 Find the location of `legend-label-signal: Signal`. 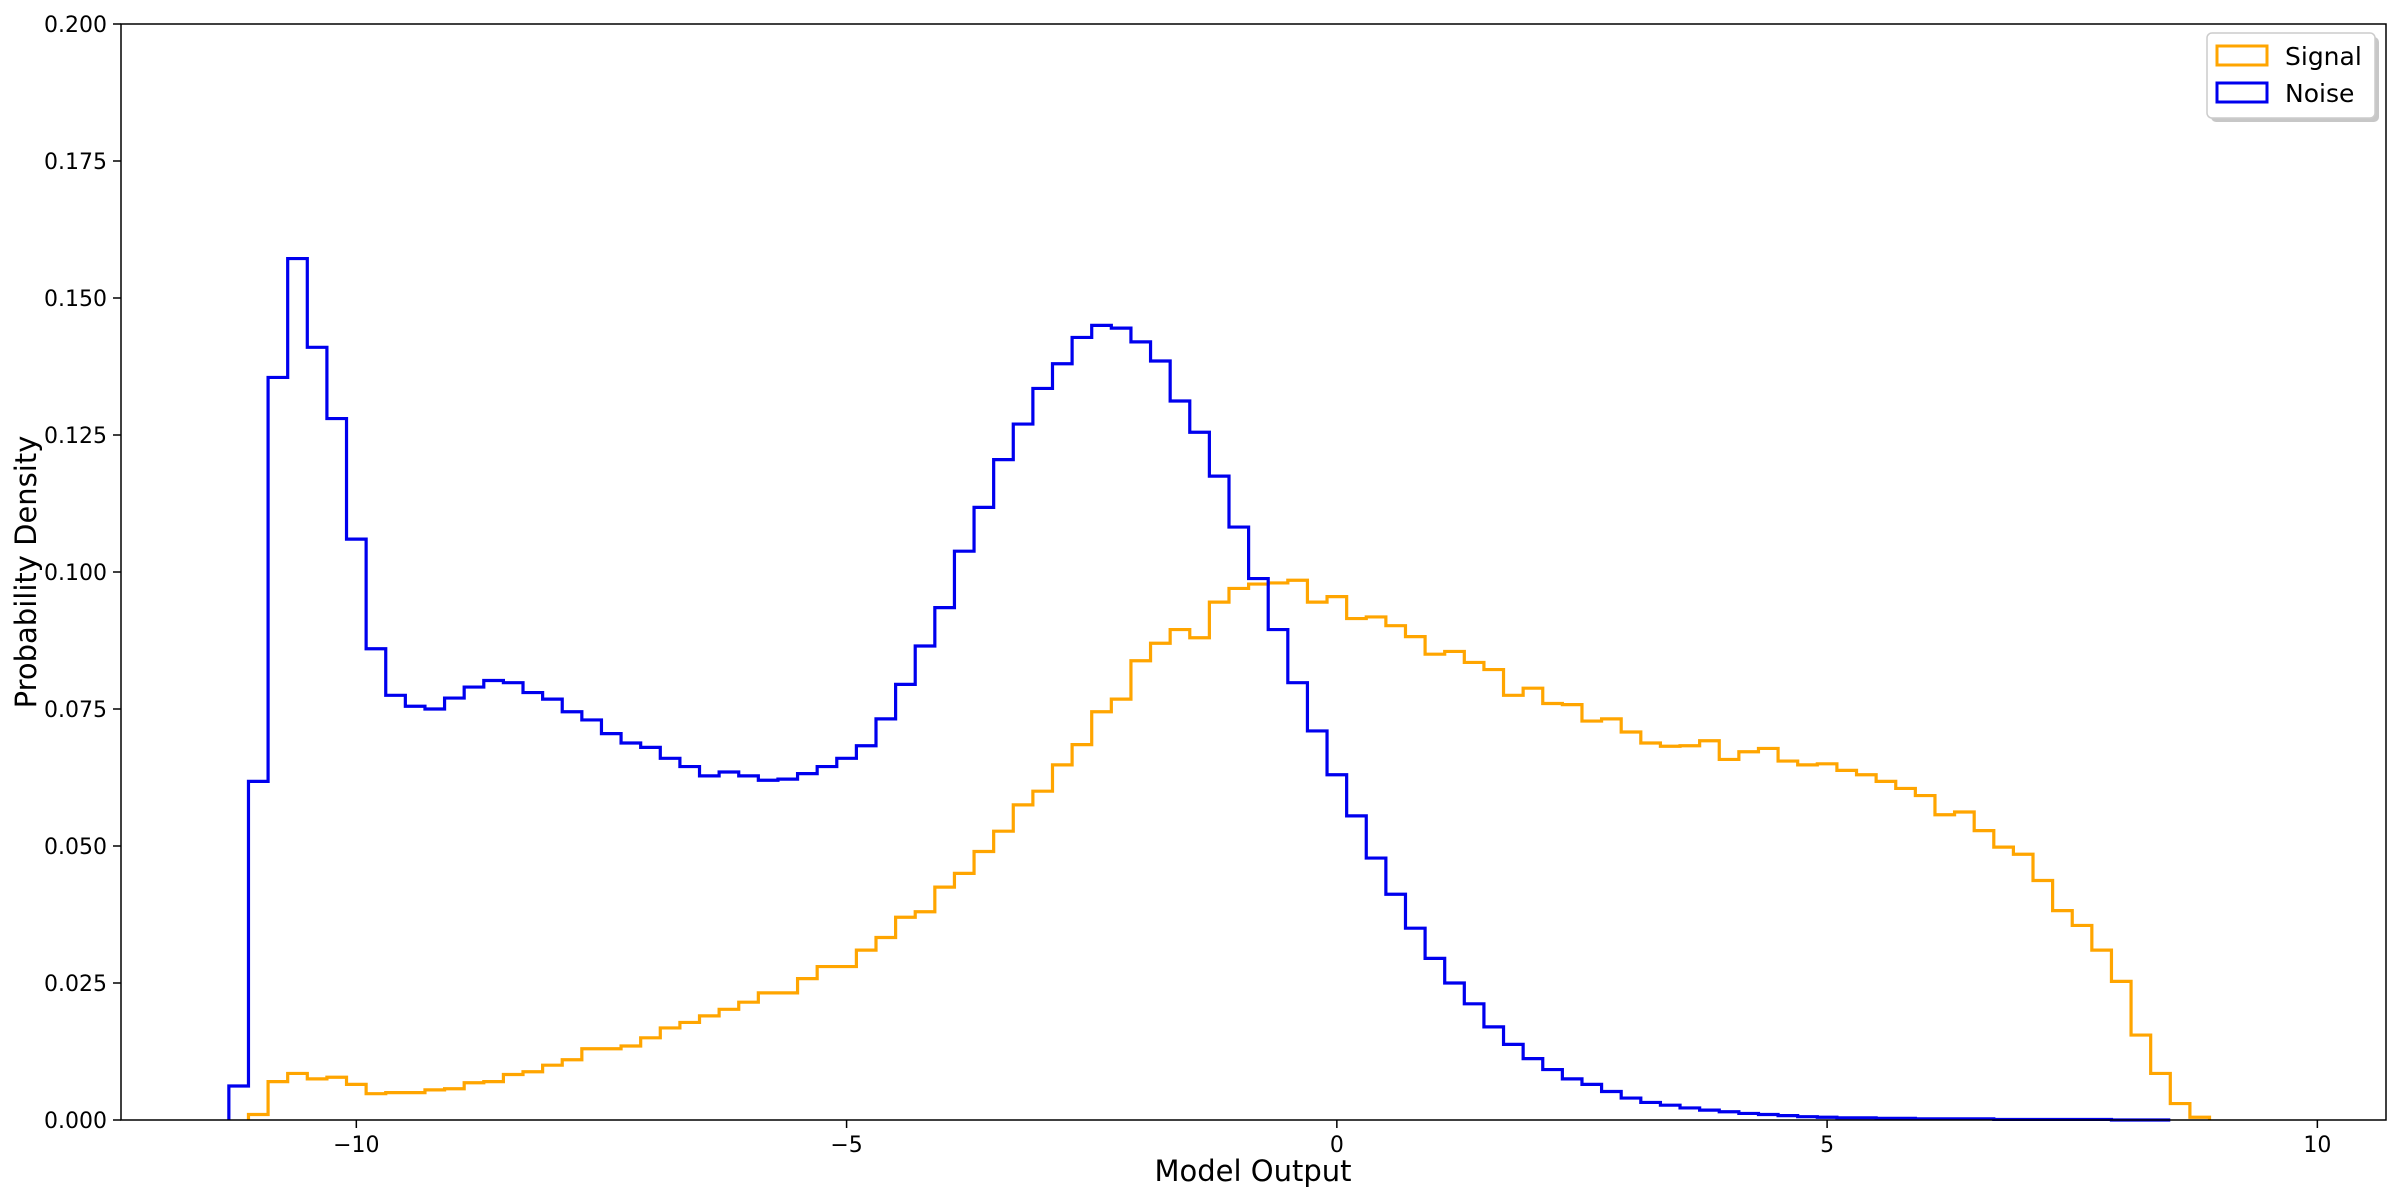

legend-label-signal: Signal is located at coordinates (2323, 56).